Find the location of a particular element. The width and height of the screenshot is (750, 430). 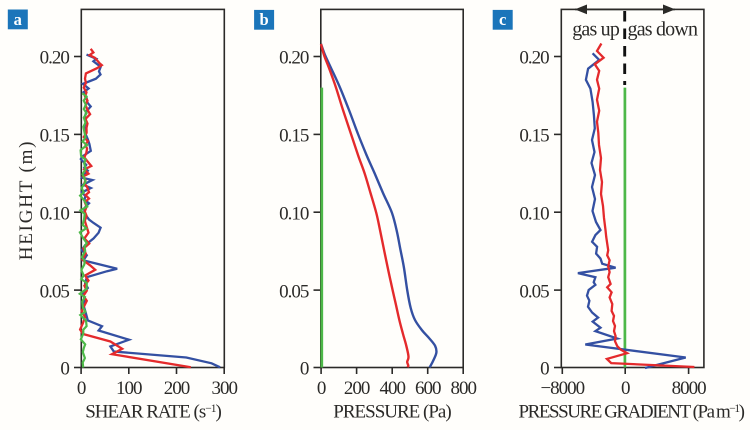

svg-text: 600 is located at coordinates (428, 388).